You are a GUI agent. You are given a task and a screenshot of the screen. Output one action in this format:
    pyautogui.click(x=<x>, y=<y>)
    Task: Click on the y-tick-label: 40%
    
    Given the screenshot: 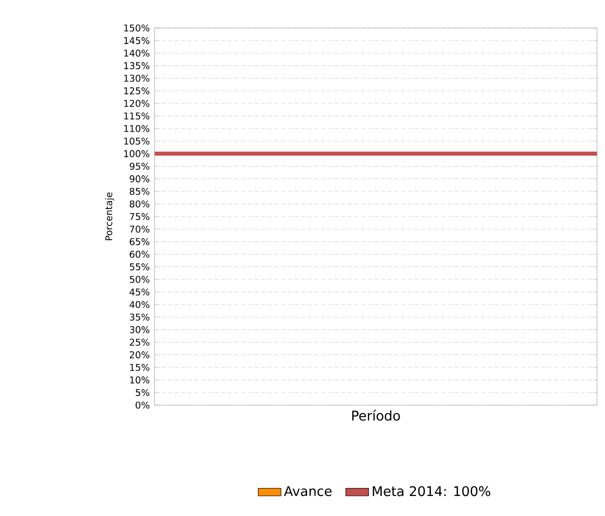 What is the action you would take?
    pyautogui.click(x=140, y=304)
    